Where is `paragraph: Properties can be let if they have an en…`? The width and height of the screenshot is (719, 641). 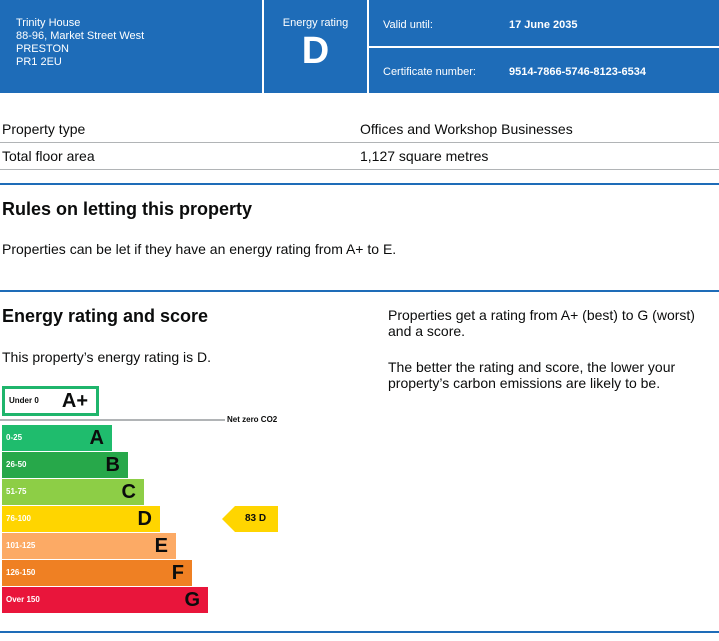
paragraph: Properties can be let if they have an en… is located at coordinates (199, 249).